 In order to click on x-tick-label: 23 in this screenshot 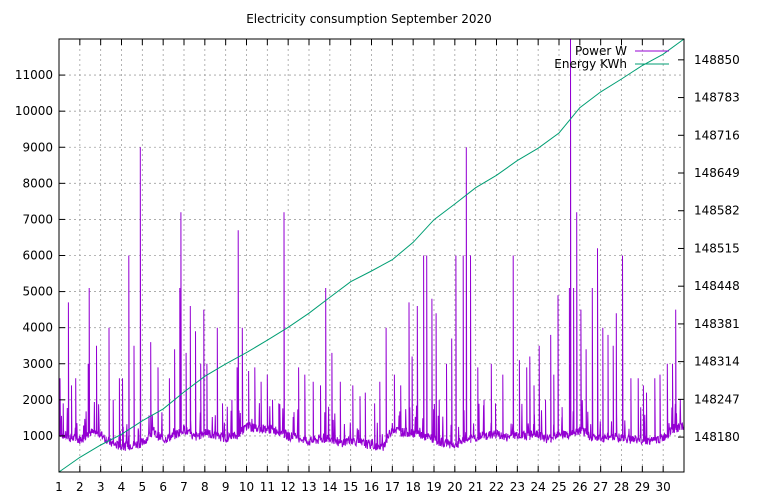, I will do `click(517, 487)`.